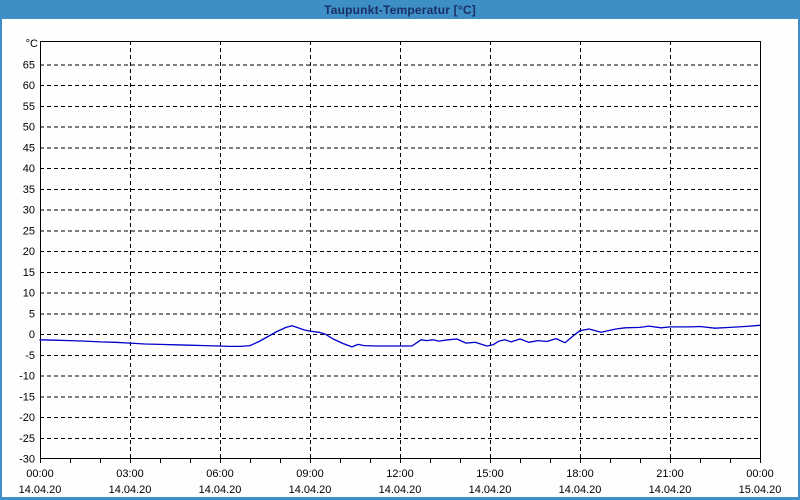 This screenshot has width=800, height=500. What do you see at coordinates (670, 474) in the screenshot?
I see `x-tick-time: 21:00` at bounding box center [670, 474].